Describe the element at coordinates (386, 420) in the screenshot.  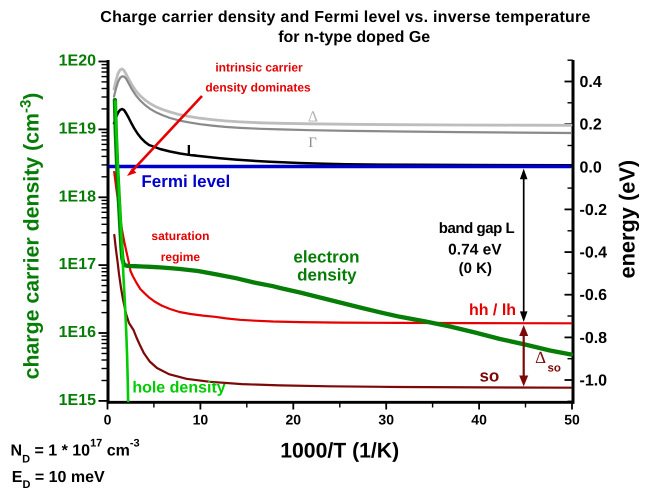
I see `svg-text: 30` at that location.